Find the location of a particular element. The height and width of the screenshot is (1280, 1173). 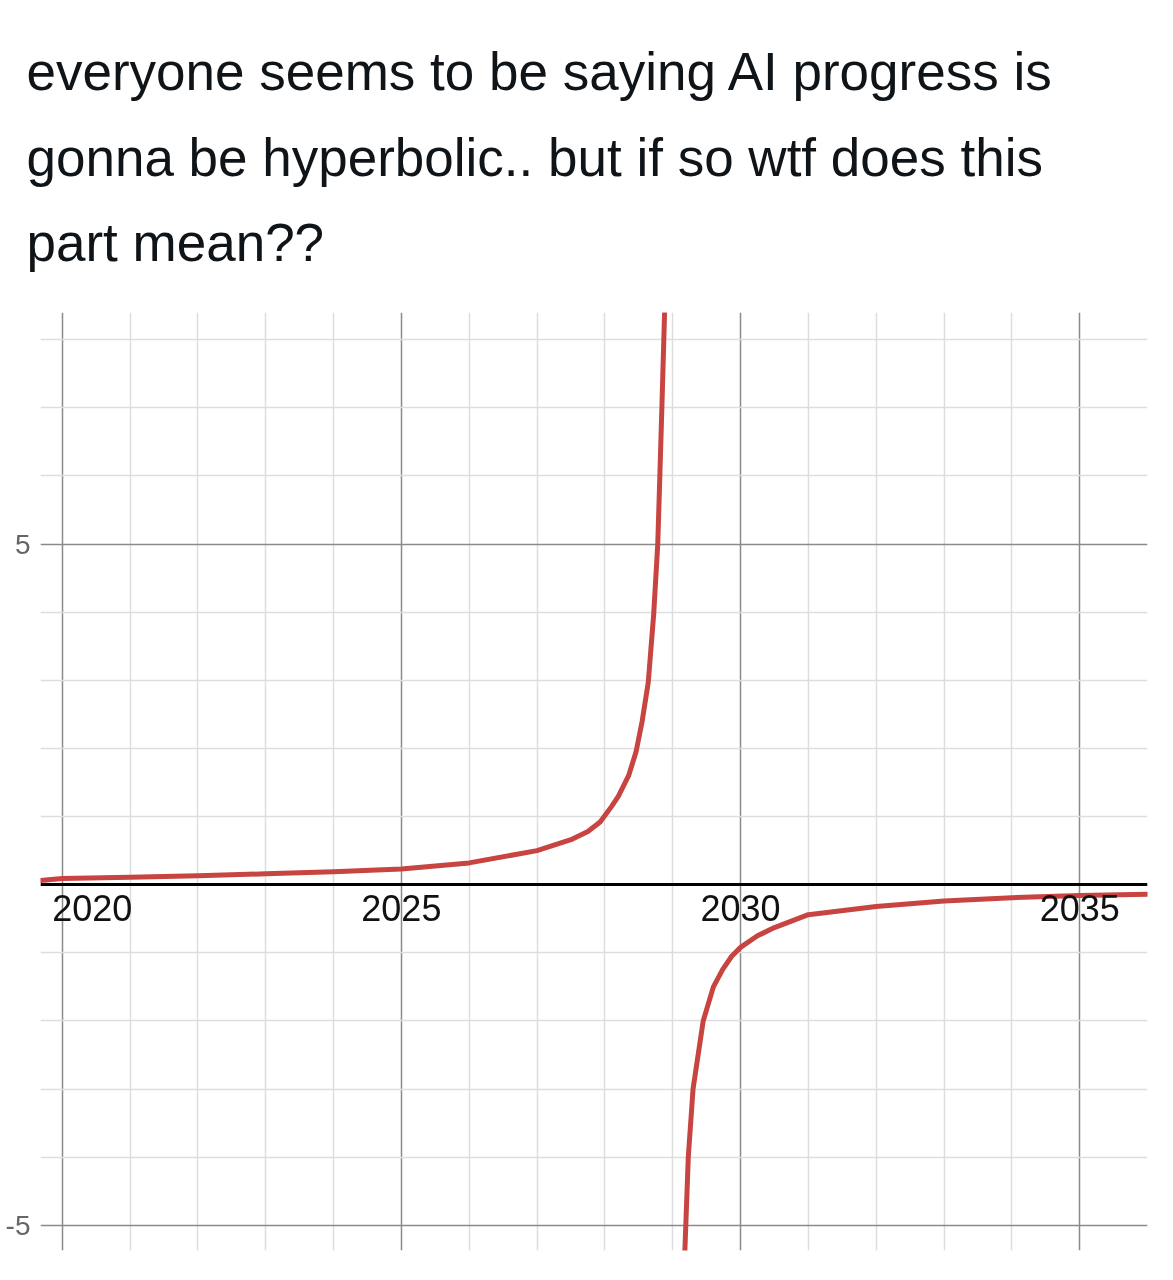

x-tick-label: 2030 is located at coordinates (740, 908).